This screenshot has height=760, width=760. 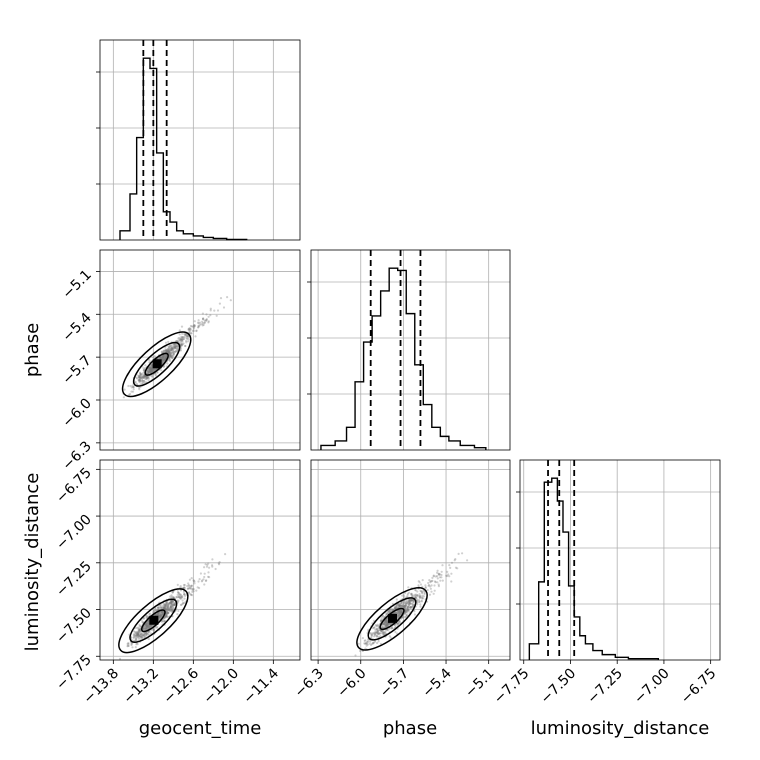 What do you see at coordinates (200, 560) in the screenshot?
I see `panel-frame` at bounding box center [200, 560].